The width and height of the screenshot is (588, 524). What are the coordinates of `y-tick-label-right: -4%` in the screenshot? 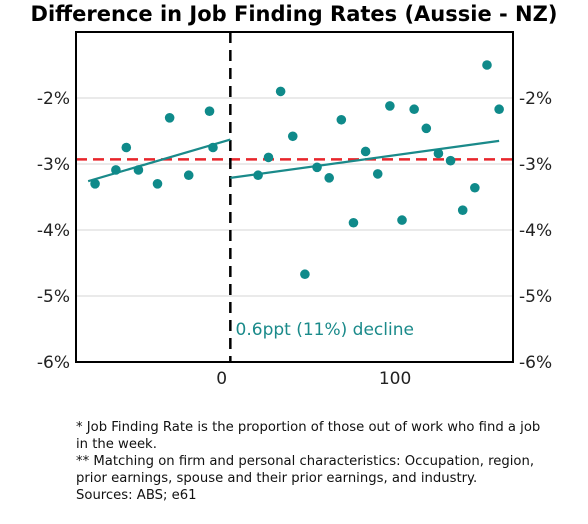 It's located at (535, 231).